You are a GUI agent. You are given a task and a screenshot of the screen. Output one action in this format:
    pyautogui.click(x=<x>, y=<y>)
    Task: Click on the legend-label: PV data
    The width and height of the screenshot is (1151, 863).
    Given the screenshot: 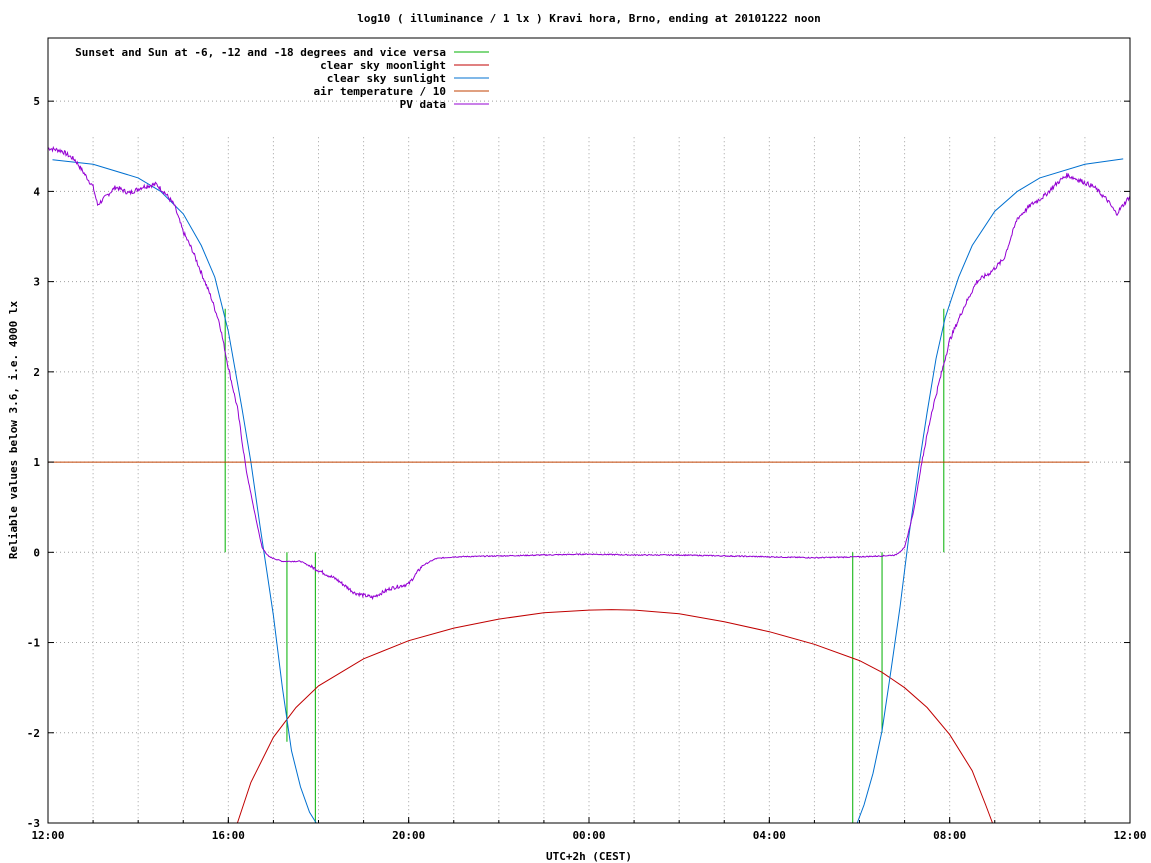 What is the action you would take?
    pyautogui.click(x=423, y=104)
    